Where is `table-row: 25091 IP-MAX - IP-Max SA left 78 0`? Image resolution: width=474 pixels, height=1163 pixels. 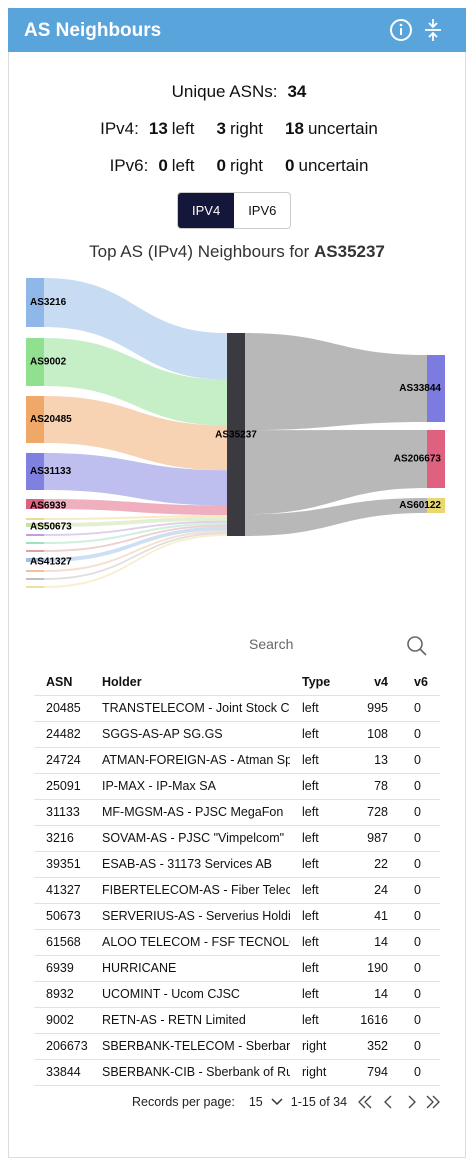 table-row: 25091 IP-MAX - IP-Max SA left 78 0 is located at coordinates (237, 786).